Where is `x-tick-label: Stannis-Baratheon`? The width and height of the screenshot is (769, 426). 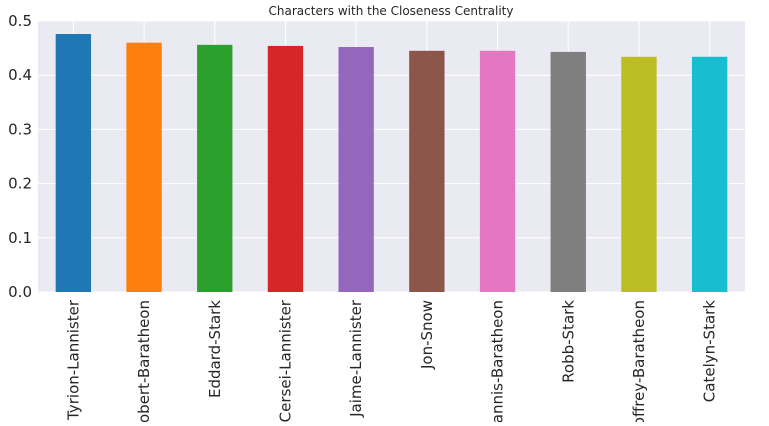 x-tick-label: Stannis-Baratheon is located at coordinates (498, 361).